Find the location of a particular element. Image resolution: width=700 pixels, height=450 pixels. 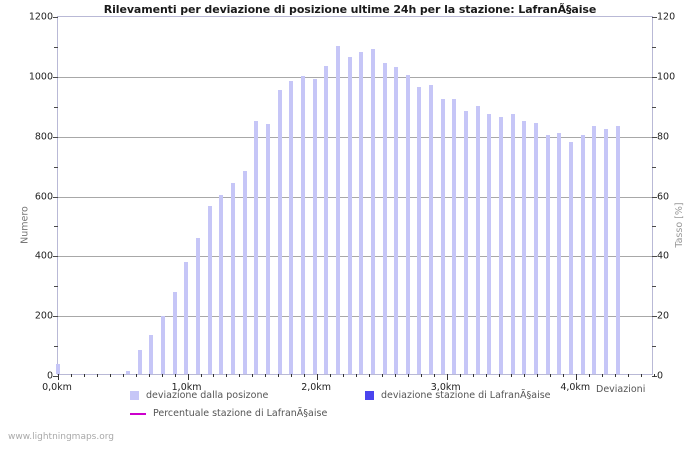

y-axis-title-left: Numero is located at coordinates (25, 225).